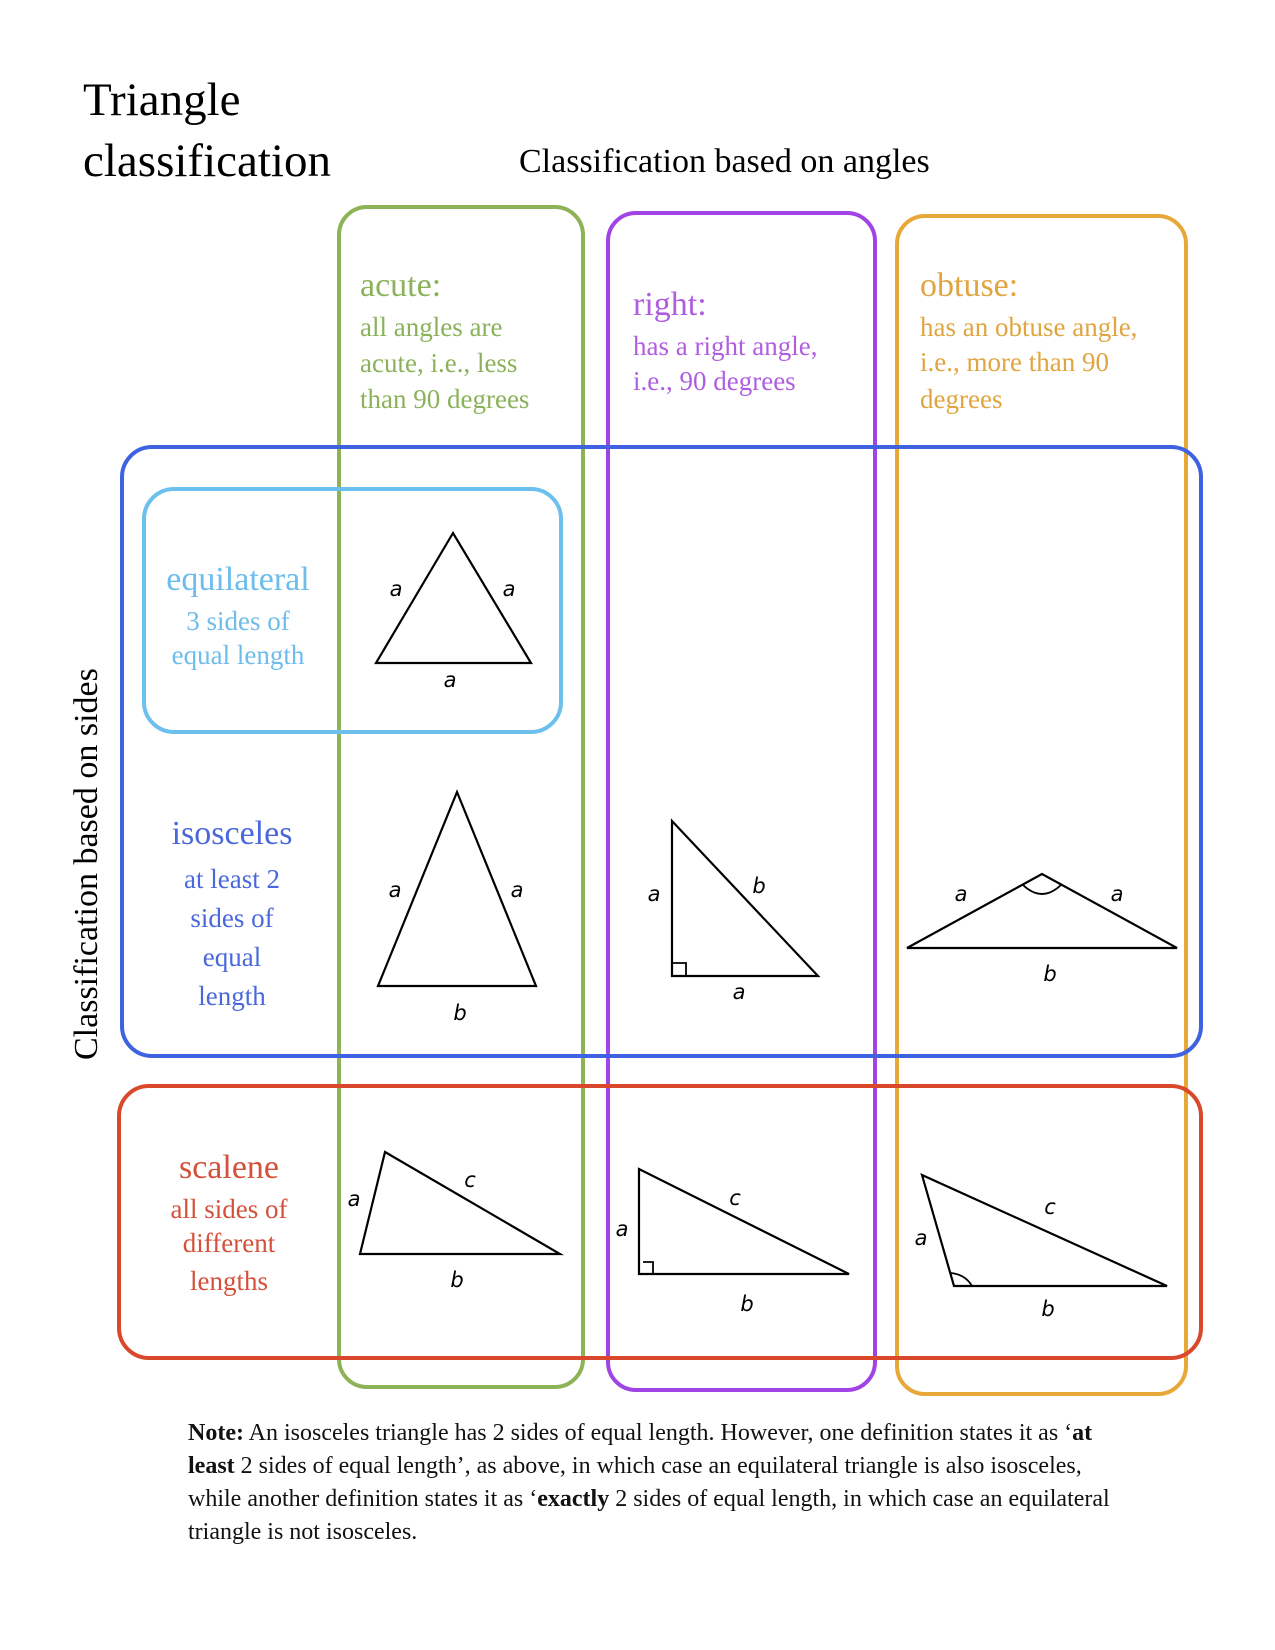 Image resolution: width=1275 pixels, height=1650 pixels. What do you see at coordinates (229, 1281) in the screenshot?
I see `scalene-desc-line: lengths` at bounding box center [229, 1281].